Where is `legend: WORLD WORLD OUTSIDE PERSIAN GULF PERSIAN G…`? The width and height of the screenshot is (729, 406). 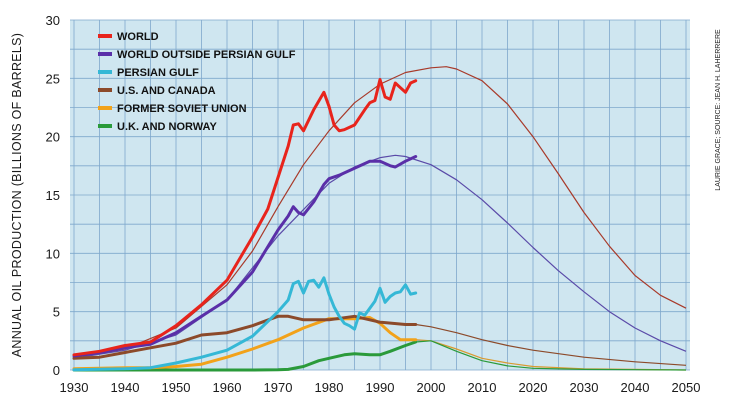
legend: WORLD WORLD OUTSIDE PERSIAN GULF PERSIAN G… is located at coordinates (197, 82).